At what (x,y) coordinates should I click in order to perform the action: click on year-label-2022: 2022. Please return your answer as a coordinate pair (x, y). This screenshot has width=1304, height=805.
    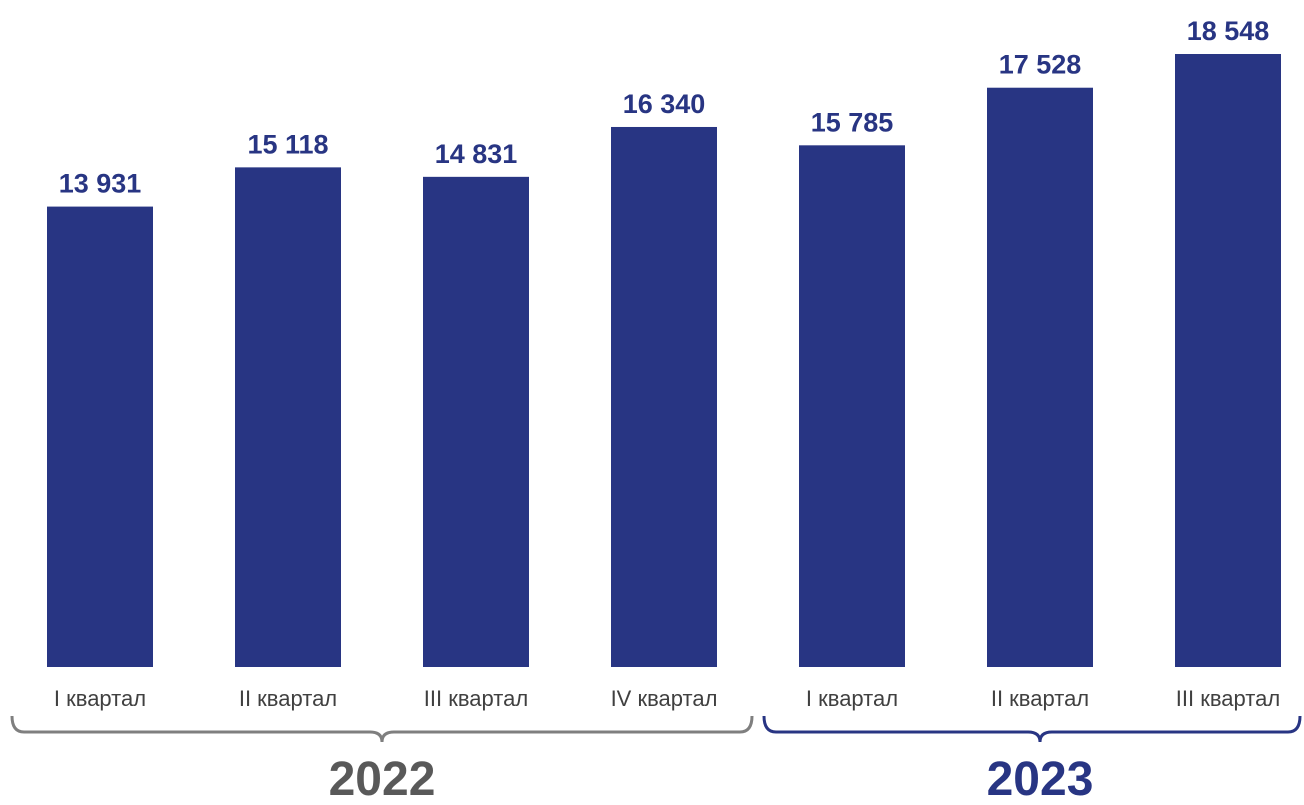
    Looking at the image, I should click on (382, 779).